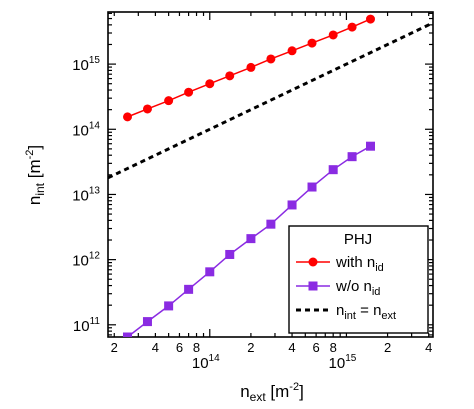  I want to click on legend-title: PHJ, so click(358, 239).